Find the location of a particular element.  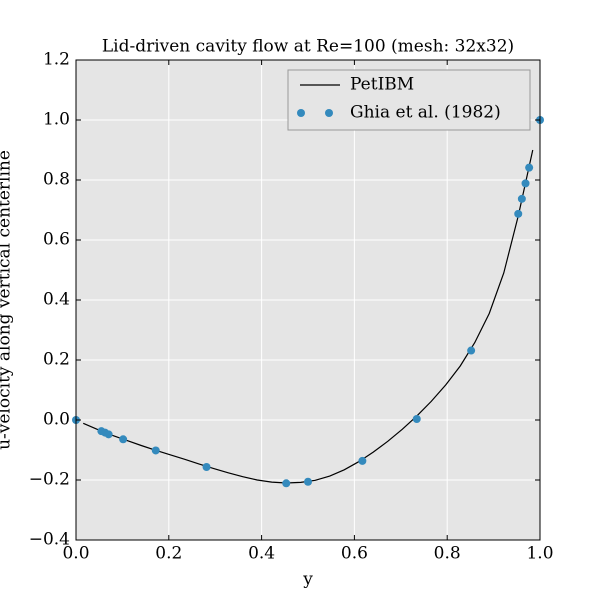

legend-label: Ghia et al. (1982) is located at coordinates (425, 113).